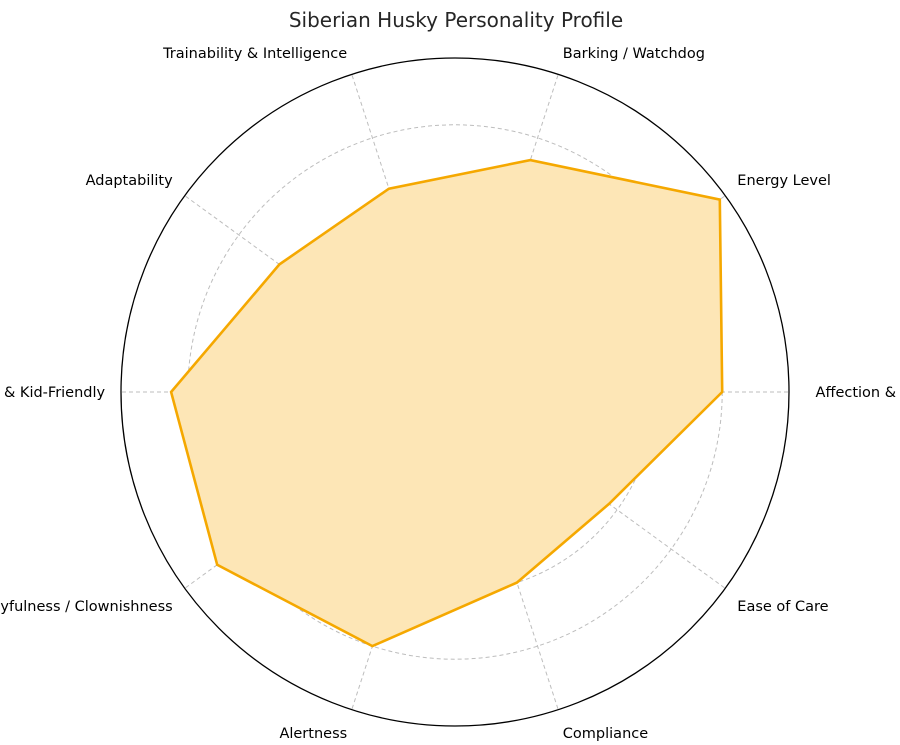  Describe the element at coordinates (634, 54) in the screenshot. I see `axis-label-2: Barking / Watchdog` at that location.